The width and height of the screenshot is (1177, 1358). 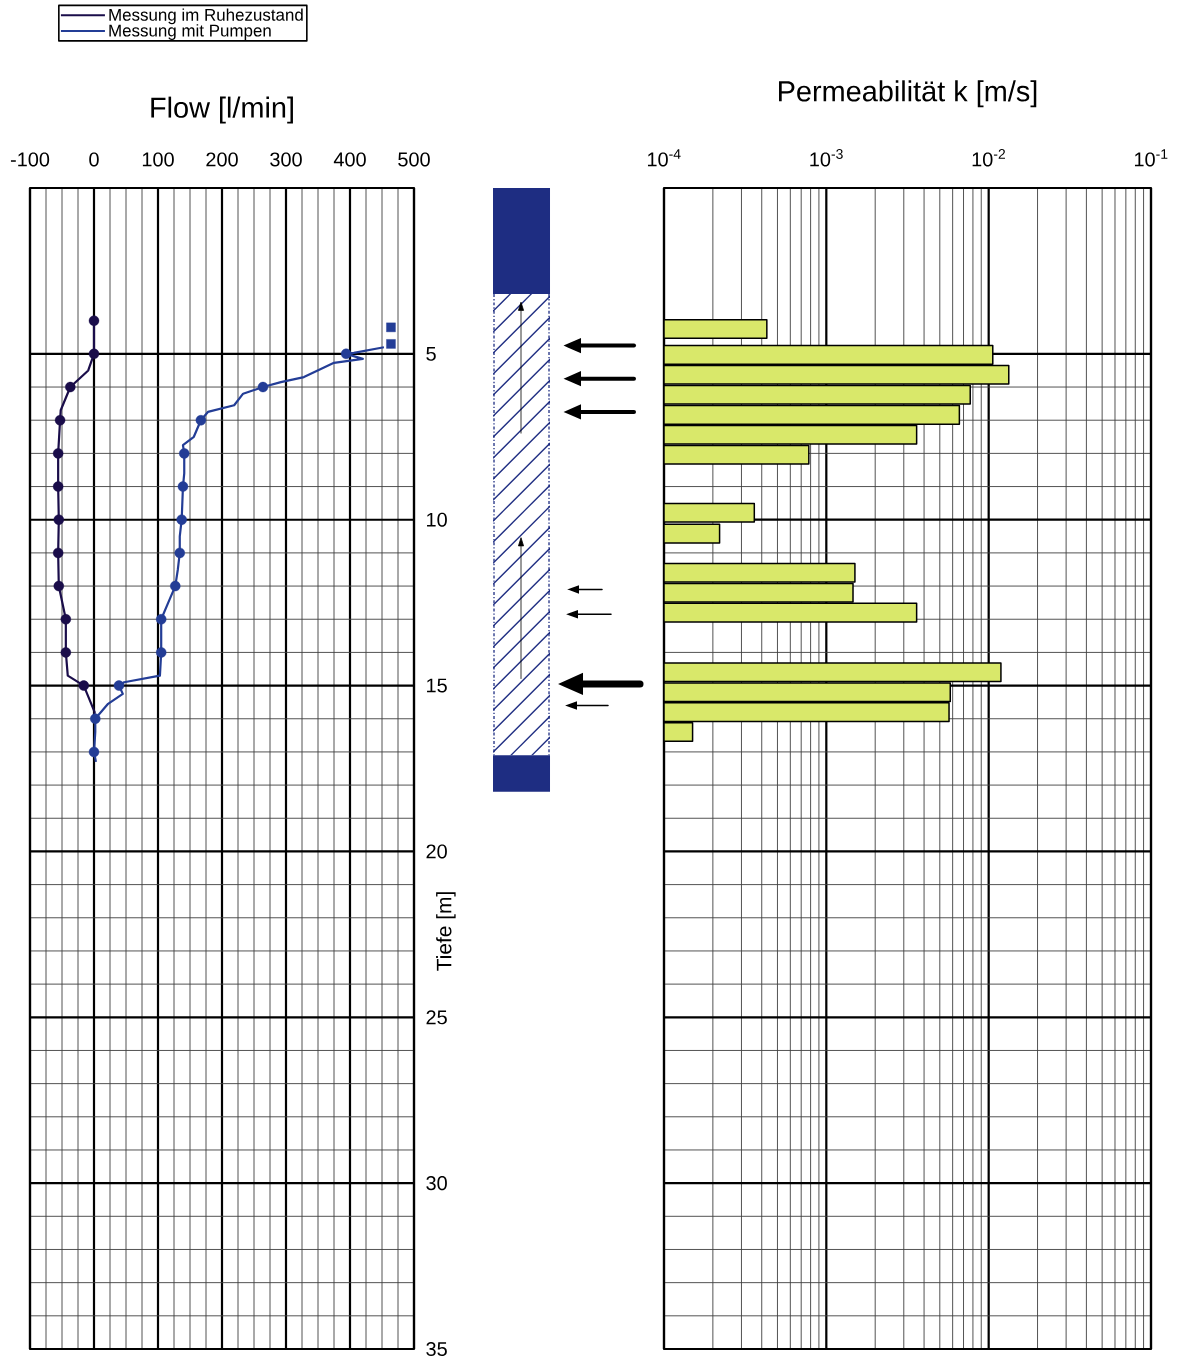 I want to click on x-tick-label: 10$^{-4}$, so click(x=664, y=158).